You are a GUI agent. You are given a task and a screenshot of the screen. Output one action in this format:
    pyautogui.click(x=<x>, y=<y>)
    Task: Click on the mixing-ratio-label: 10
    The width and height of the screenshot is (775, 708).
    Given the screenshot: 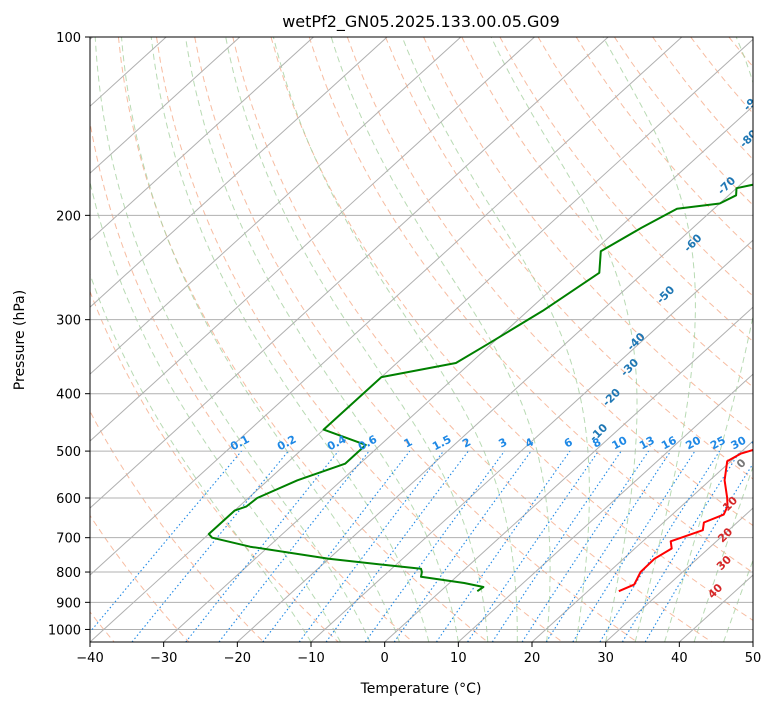 What is the action you would take?
    pyautogui.click(x=620, y=443)
    